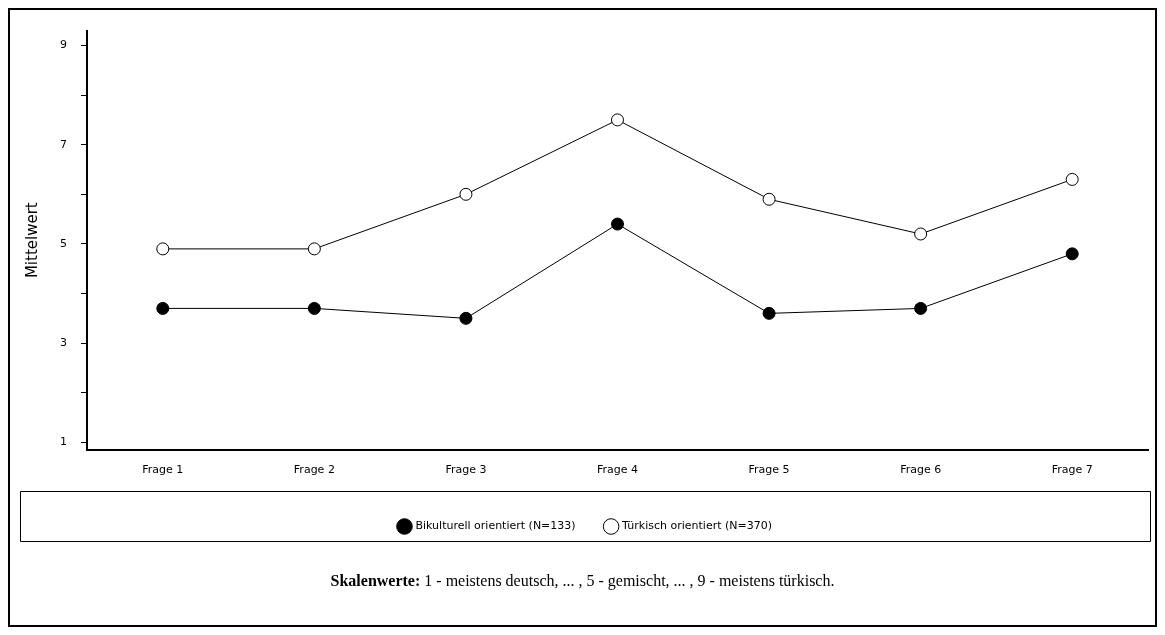 This screenshot has height=635, width=1165. Describe the element at coordinates (63, 45) in the screenshot. I see `y-tick-label: 9` at that location.